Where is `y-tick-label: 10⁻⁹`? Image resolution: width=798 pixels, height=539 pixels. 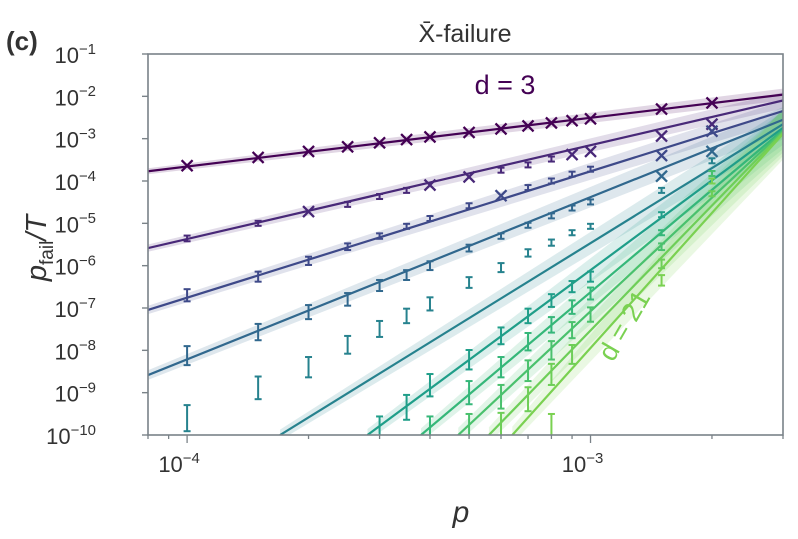 y-tick-label: 10⁻⁹ is located at coordinates (75, 392).